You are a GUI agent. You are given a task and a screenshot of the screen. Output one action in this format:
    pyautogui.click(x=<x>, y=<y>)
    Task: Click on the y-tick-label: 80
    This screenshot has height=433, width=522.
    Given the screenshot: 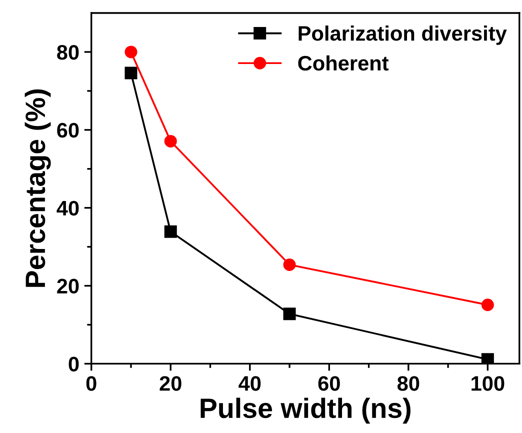 What is the action you would take?
    pyautogui.click(x=68, y=52)
    